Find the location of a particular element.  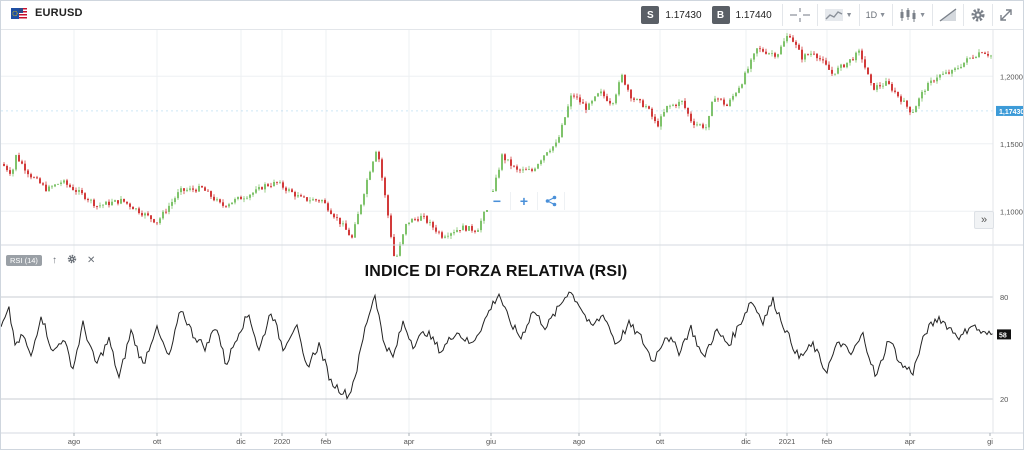

drawing-tools-button is located at coordinates (947, 15).